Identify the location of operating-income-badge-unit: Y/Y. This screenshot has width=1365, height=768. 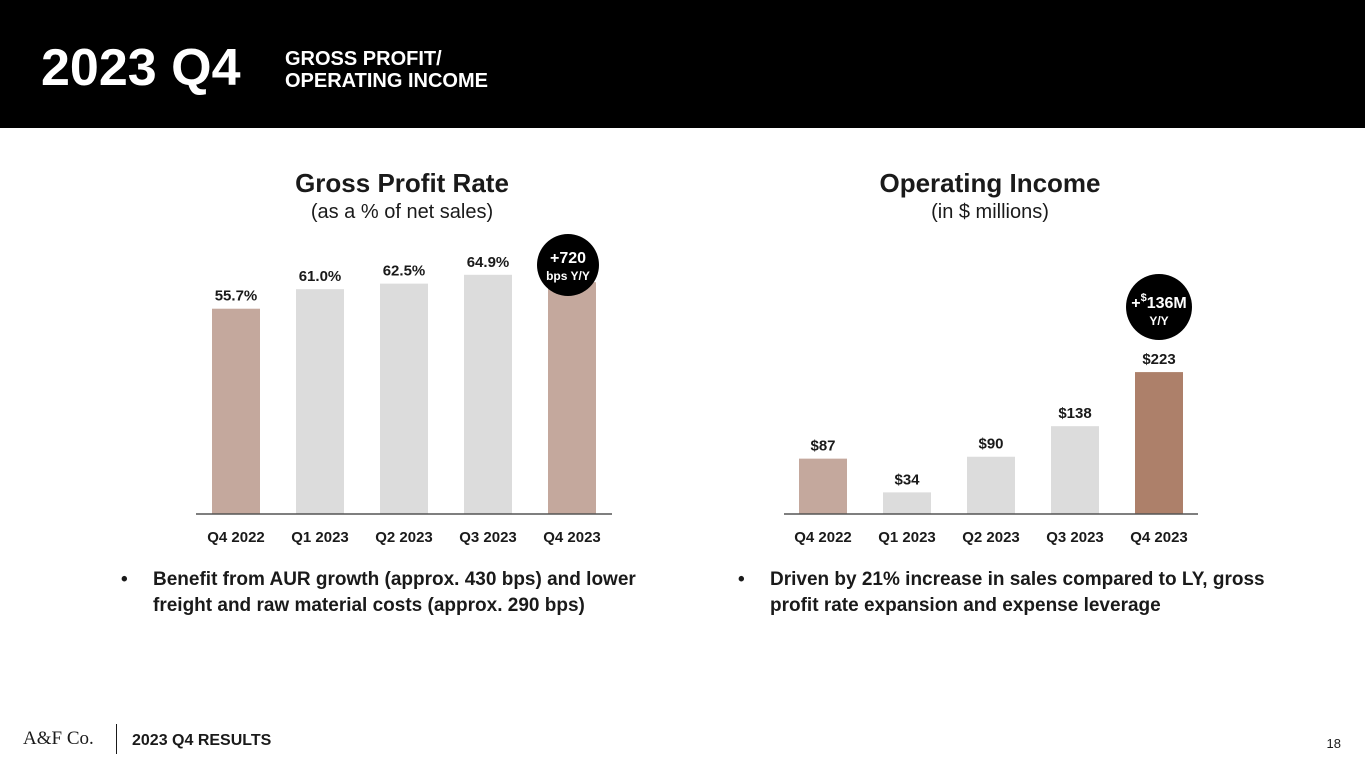
(1158, 321).